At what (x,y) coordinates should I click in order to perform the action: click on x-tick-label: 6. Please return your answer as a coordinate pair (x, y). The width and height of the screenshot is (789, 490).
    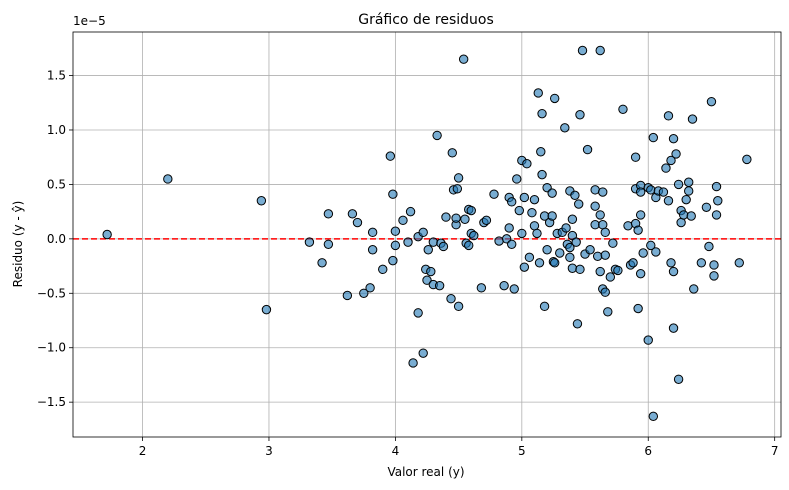
    Looking at the image, I should click on (648, 451).